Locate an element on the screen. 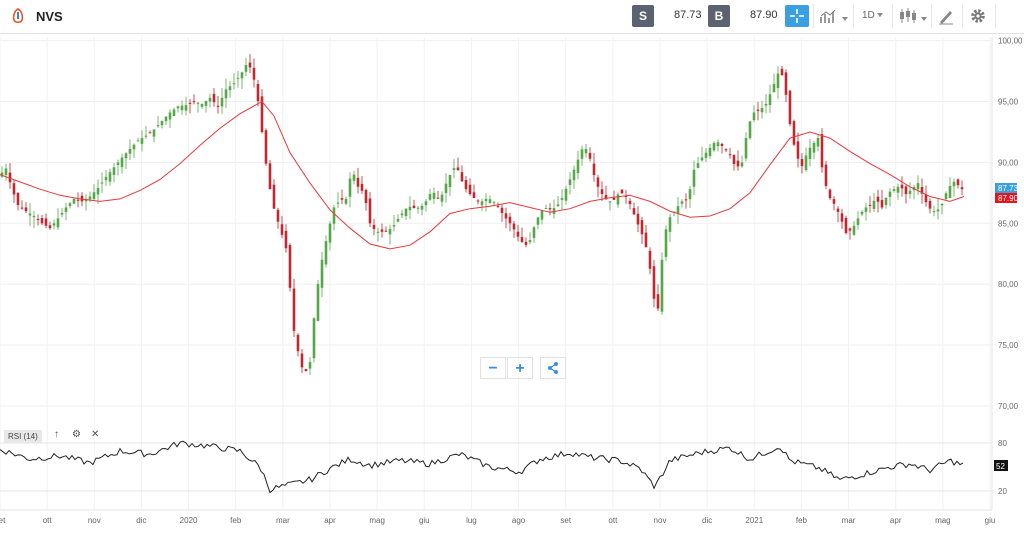 This screenshot has width=1024, height=536. sell-button: S is located at coordinates (643, 16).